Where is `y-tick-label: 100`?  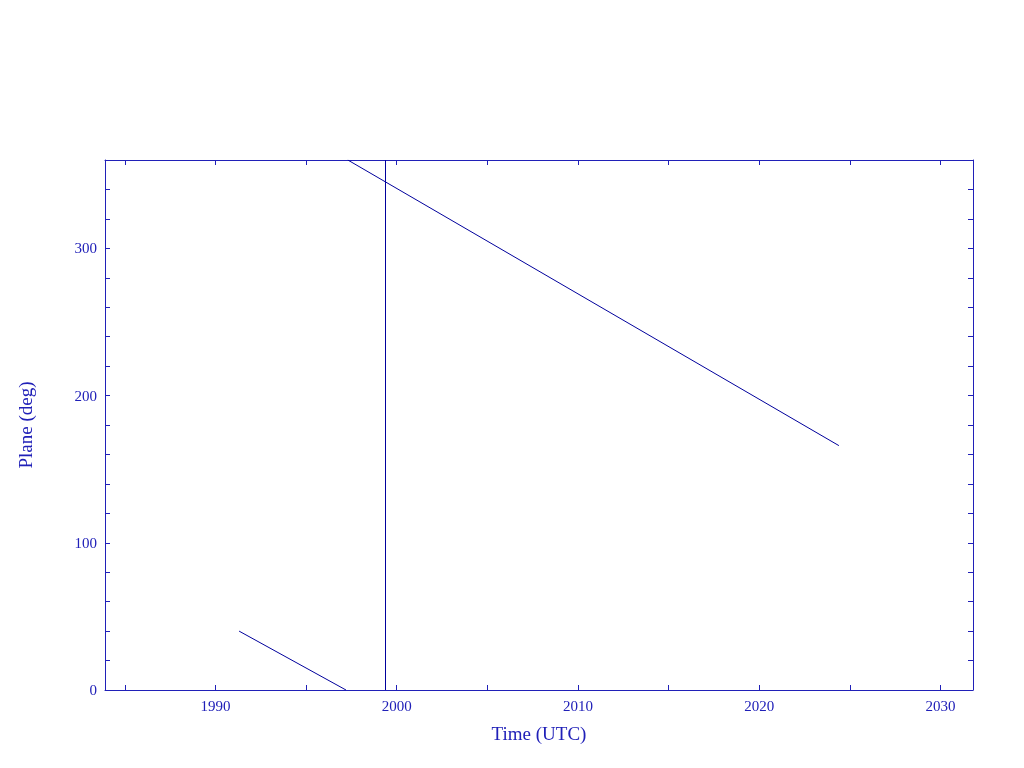
y-tick-label: 100 is located at coordinates (85, 542).